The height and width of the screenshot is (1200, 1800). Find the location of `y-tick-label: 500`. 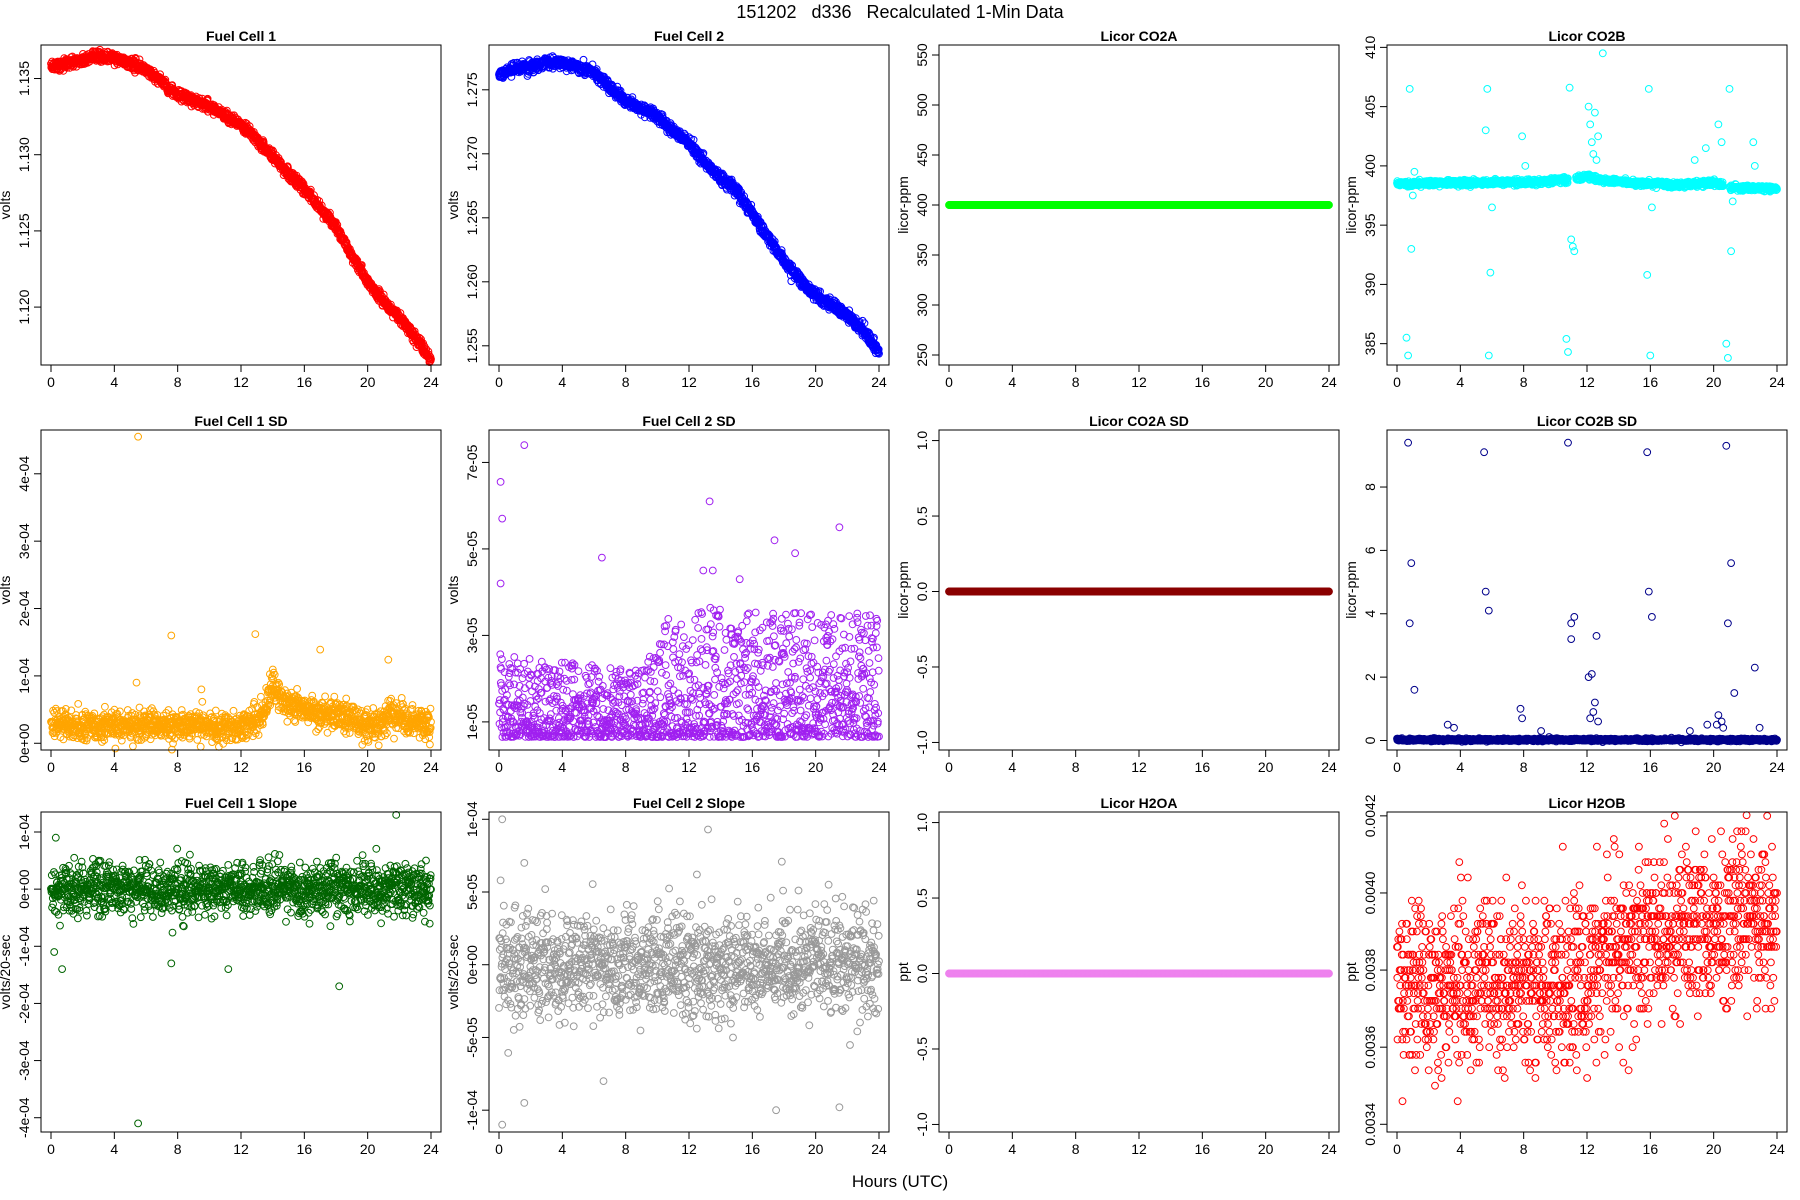

y-tick-label: 500 is located at coordinates (922, 105).